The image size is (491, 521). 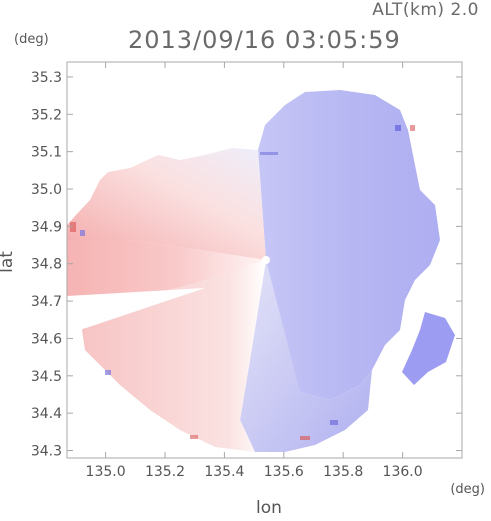 I want to click on echo-region-north-west, so click(x=166, y=204).